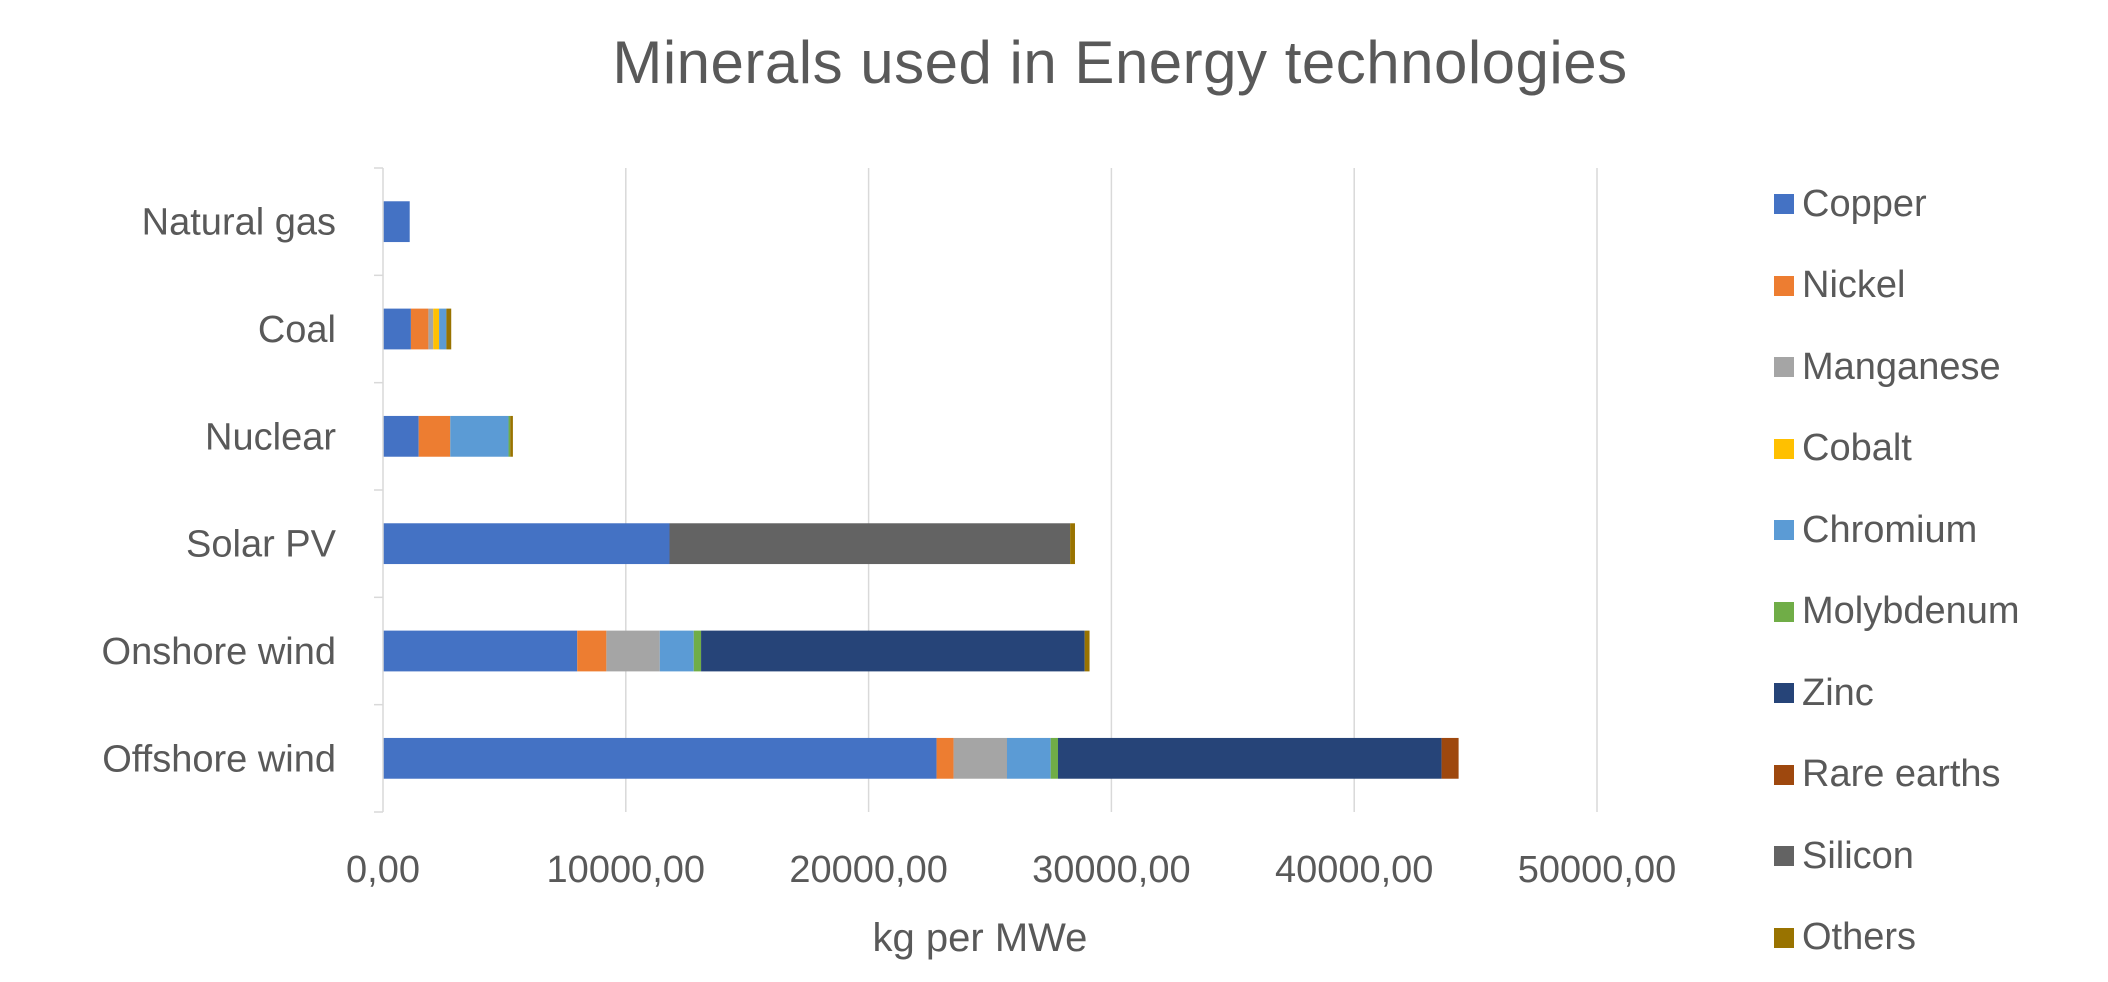 The width and height of the screenshot is (2108, 982). Describe the element at coordinates (1597, 870) in the screenshot. I see `x-tick-label: 50000,00` at that location.